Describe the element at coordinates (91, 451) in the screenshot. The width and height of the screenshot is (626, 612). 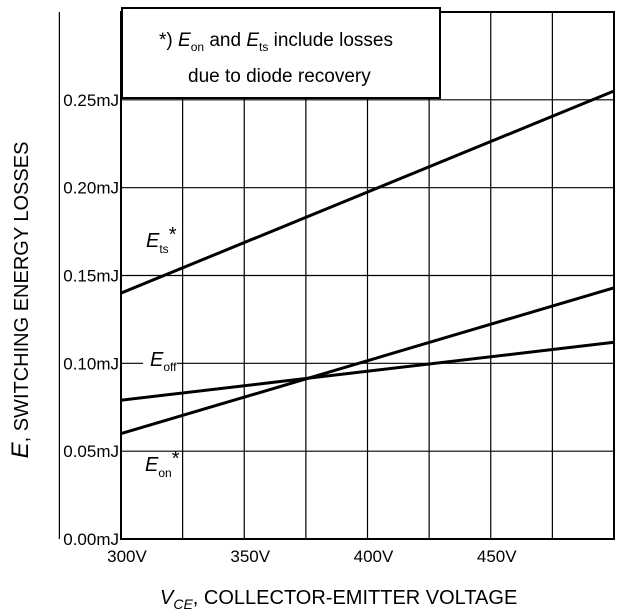
I see `y-tick-label: 0.05mJ` at that location.